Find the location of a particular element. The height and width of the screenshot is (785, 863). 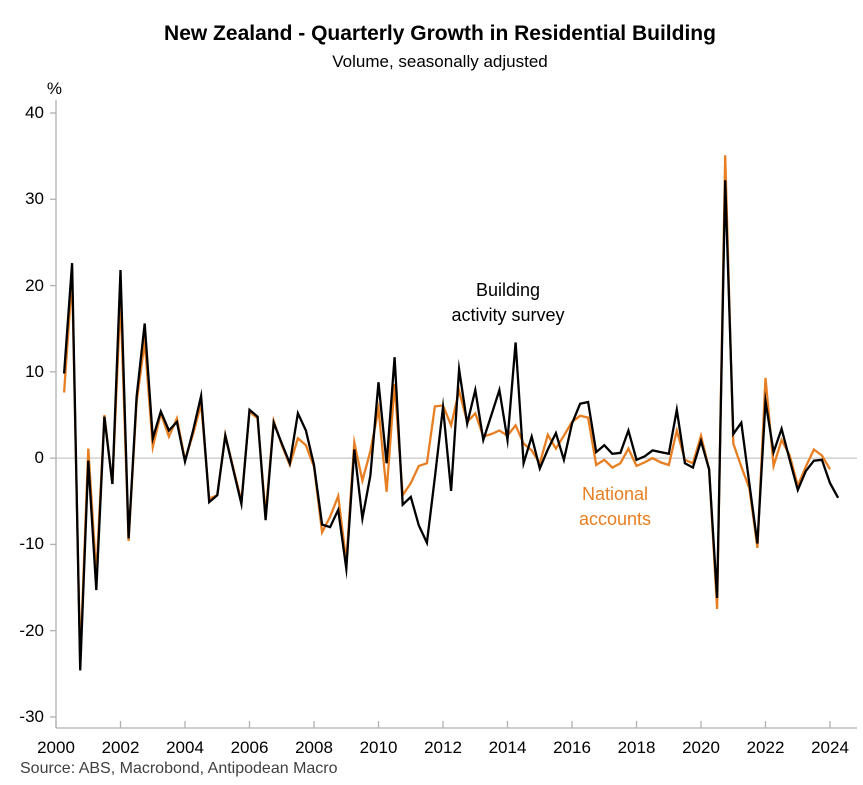

x-tick-label: 2010 is located at coordinates (378, 747).